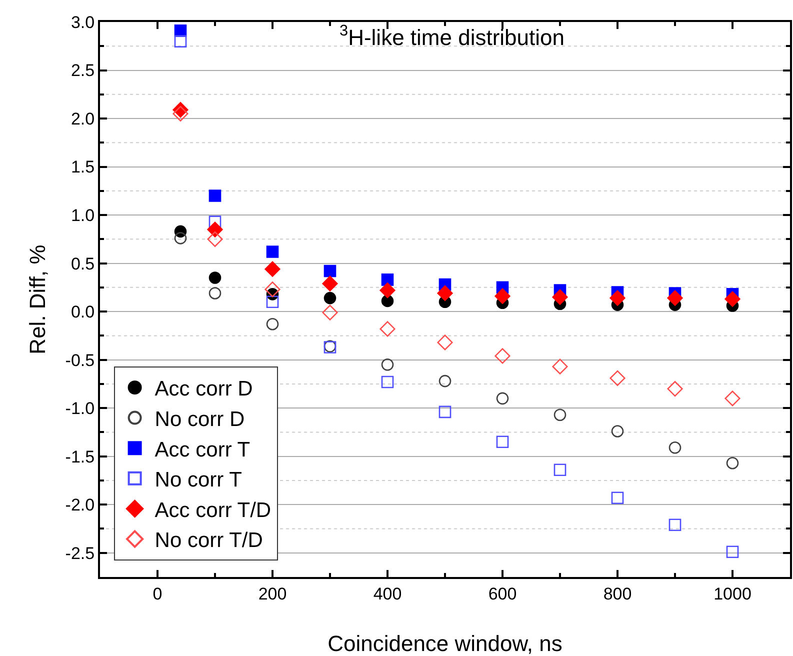 The width and height of the screenshot is (793, 656). Describe the element at coordinates (82, 312) in the screenshot. I see `y-tick-label: 0.0` at that location.